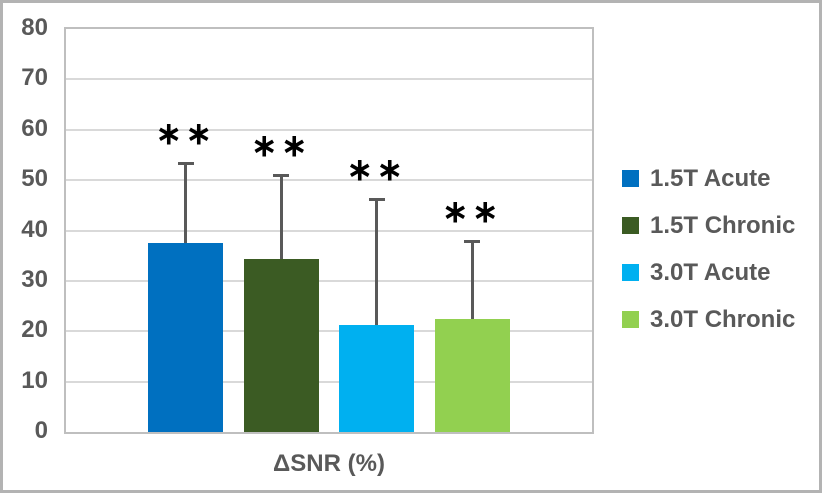 The height and width of the screenshot is (493, 822). What do you see at coordinates (34, 279) in the screenshot?
I see `y-tick-label: 30` at bounding box center [34, 279].